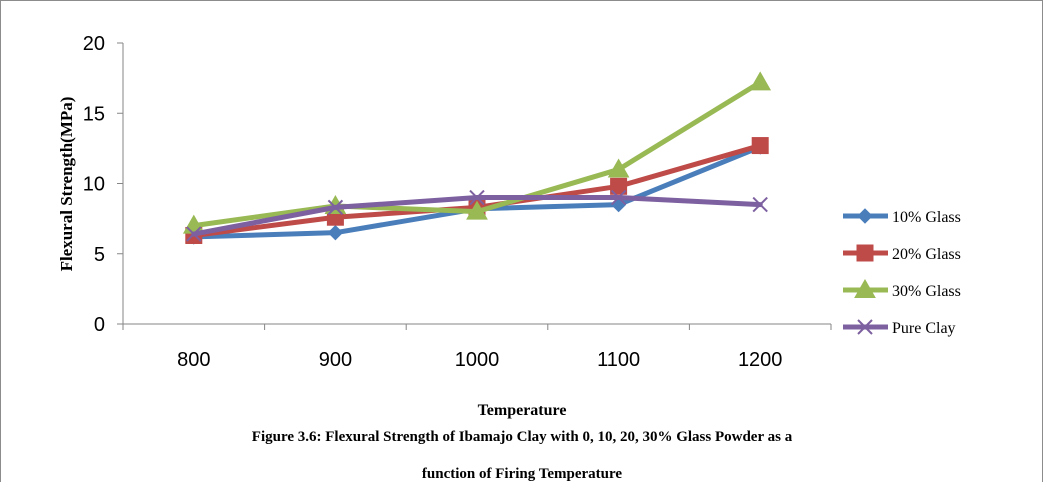 This screenshot has height=483, width=1043. What do you see at coordinates (926, 217) in the screenshot?
I see `legend-label: 10% Glass` at bounding box center [926, 217].